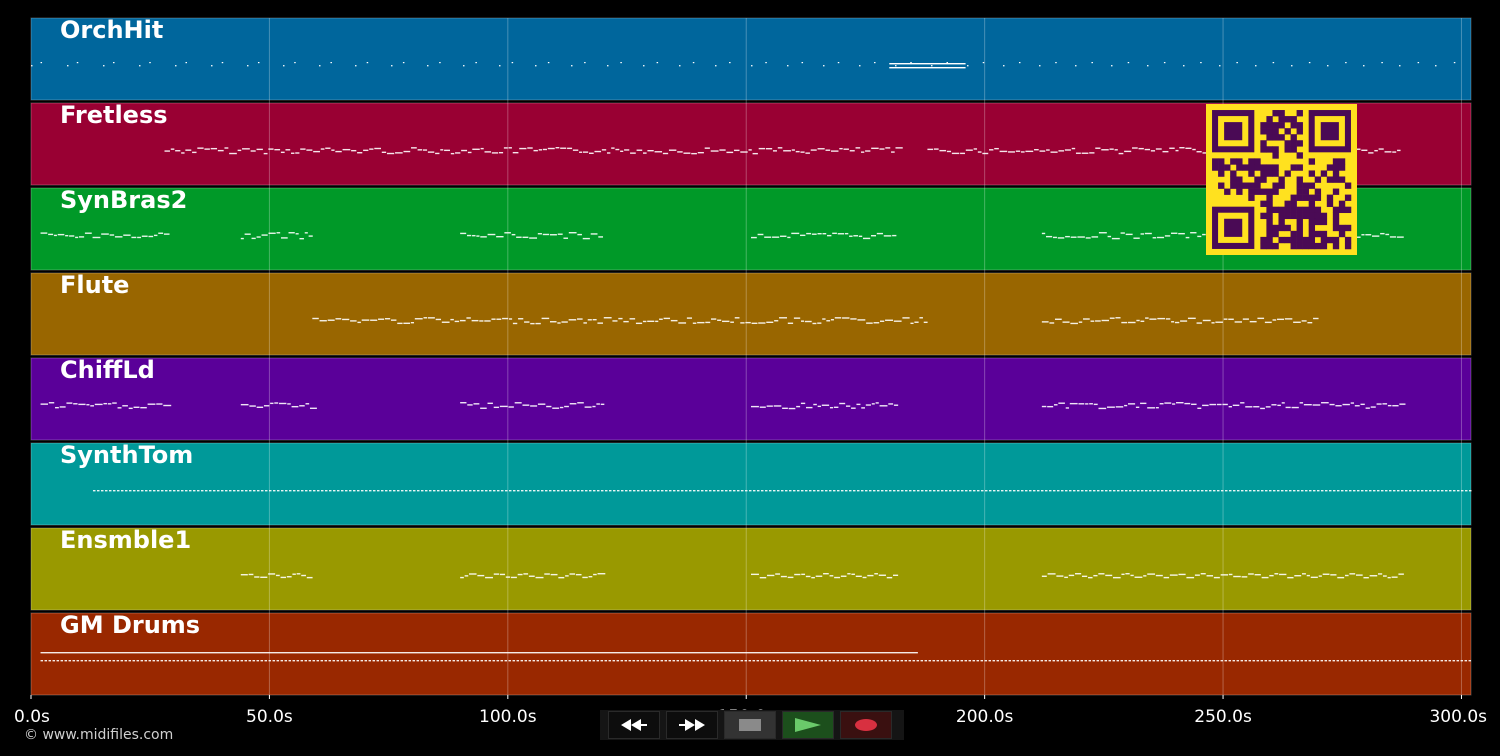 The width and height of the screenshot is (1500, 756). I want to click on record-button, so click(866, 725).